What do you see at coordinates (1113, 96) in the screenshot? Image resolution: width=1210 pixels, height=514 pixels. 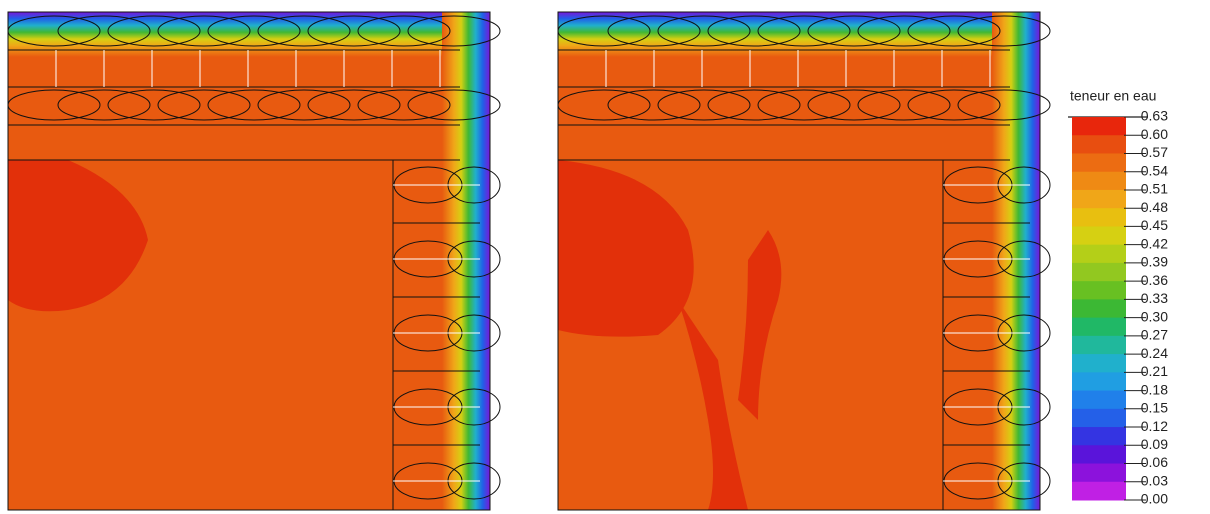 I see `legend-title: teneur en eau` at bounding box center [1113, 96].